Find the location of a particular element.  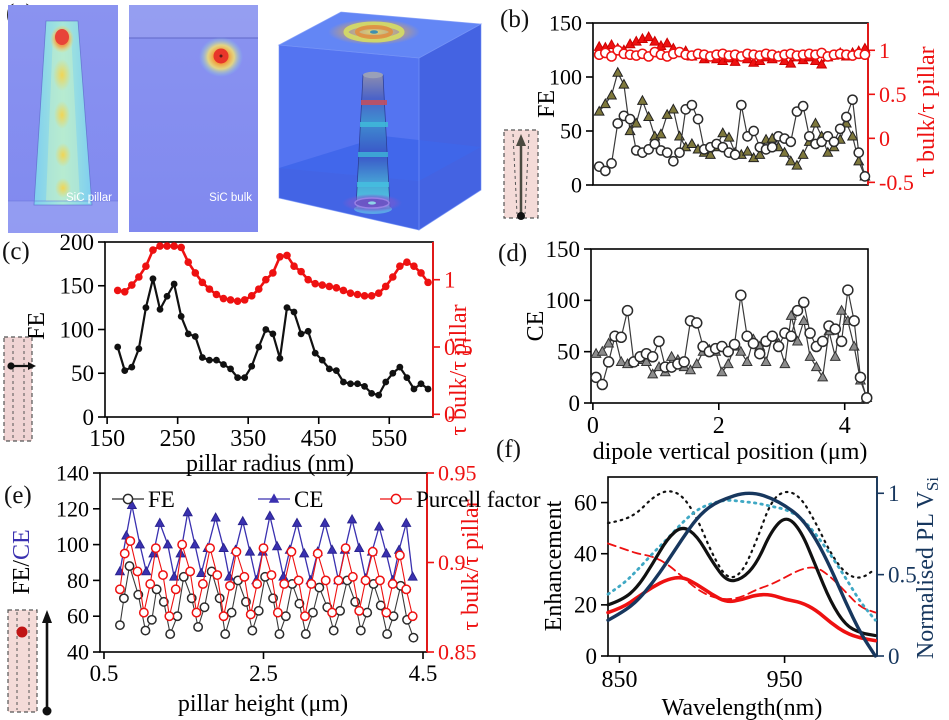

x-axis-label: Wavelength(nm) is located at coordinates (742, 707).